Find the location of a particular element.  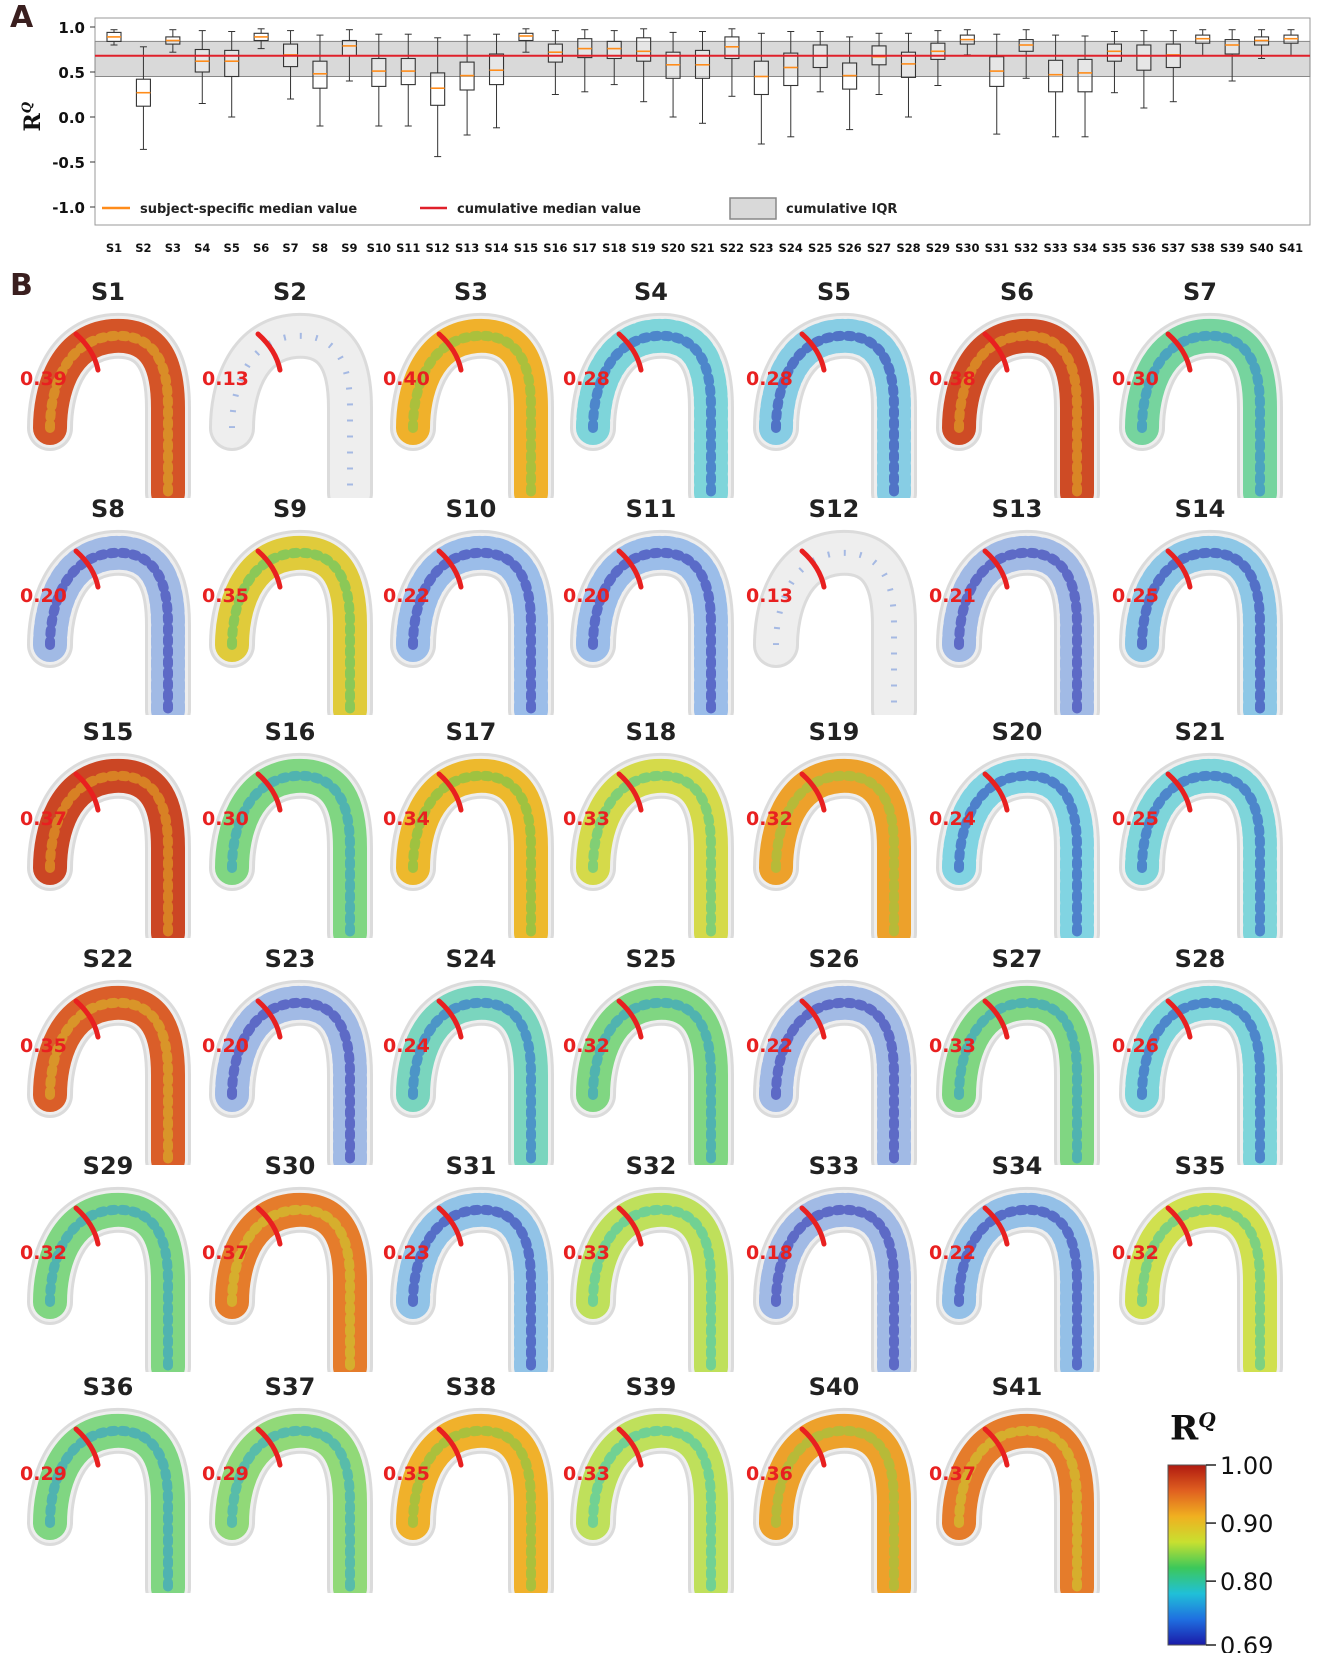

aorta-lumen is located at coordinates (835, 623).